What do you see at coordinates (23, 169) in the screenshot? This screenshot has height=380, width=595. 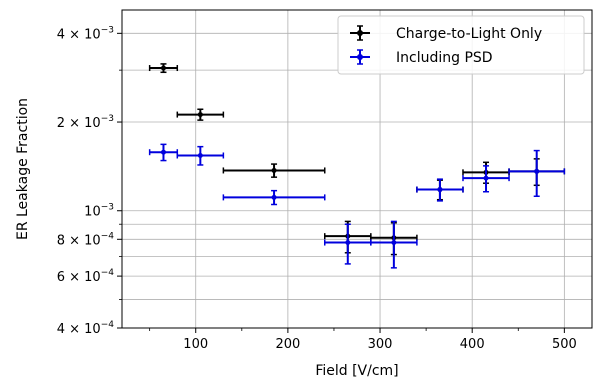 I see `y-axis-label: ER Leakage Fraction` at bounding box center [23, 169].